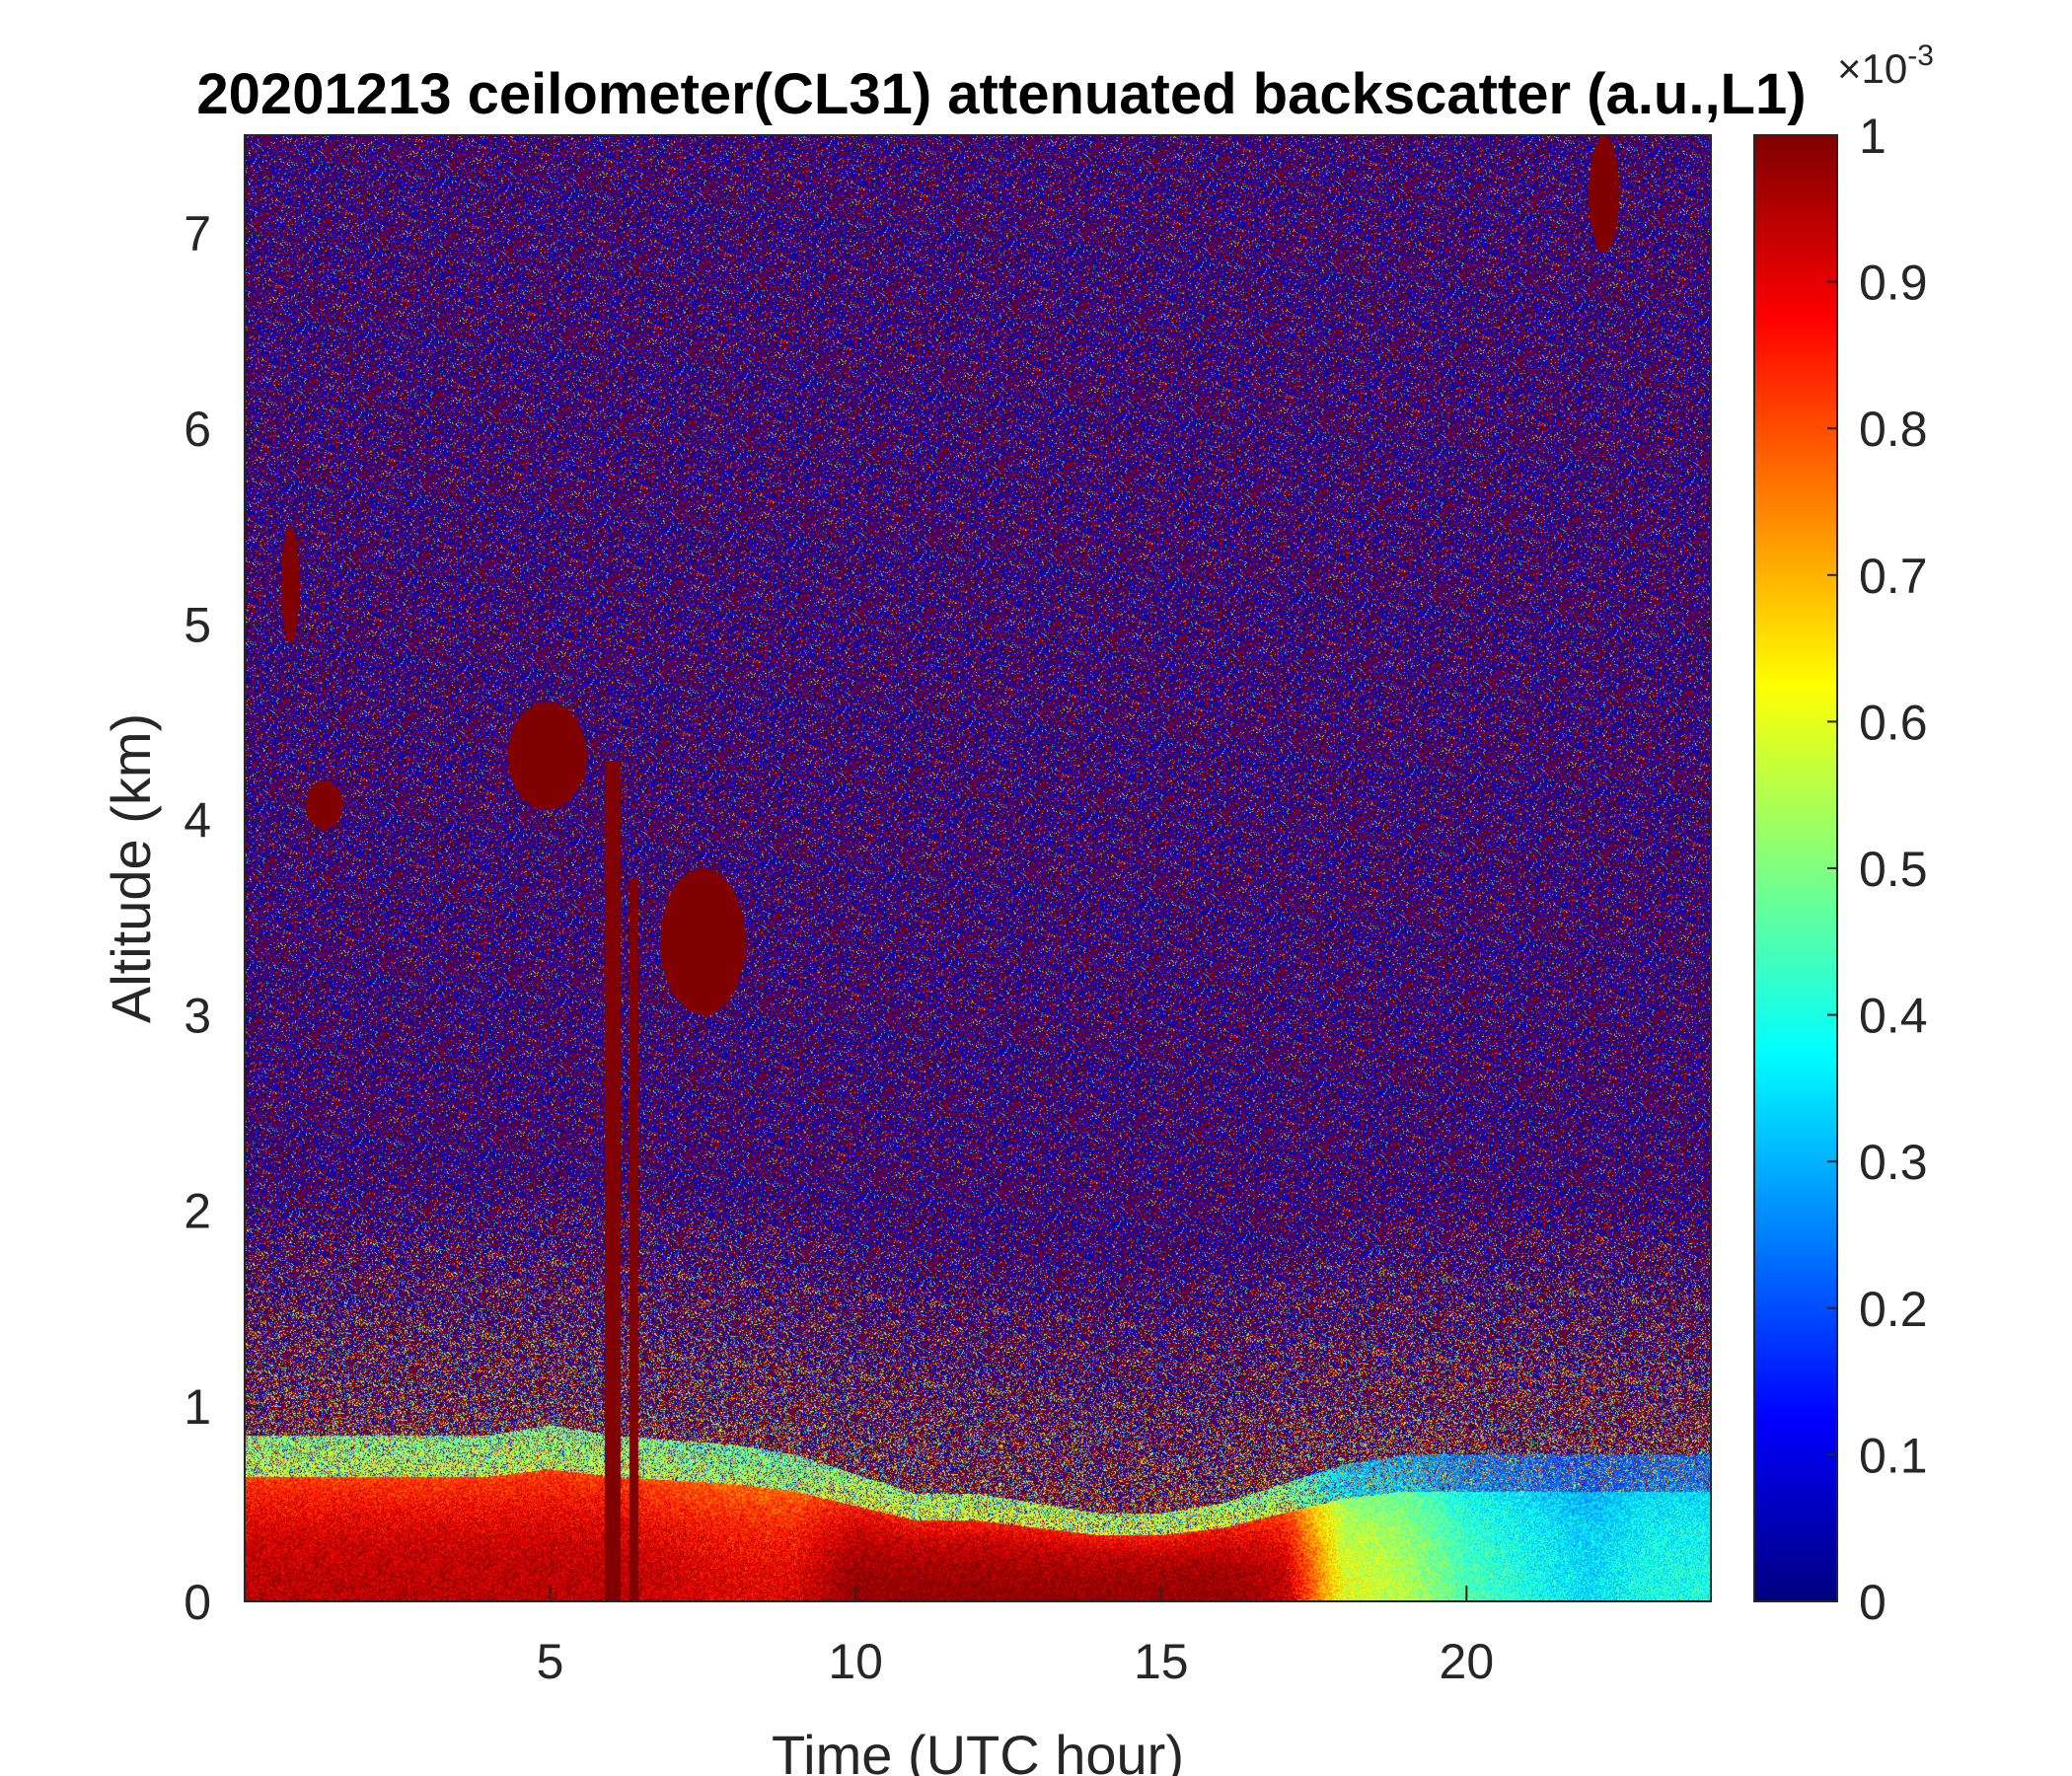 The height and width of the screenshot is (1776, 2072). Describe the element at coordinates (1162, 1662) in the screenshot. I see `x-tick-label: 15` at that location.